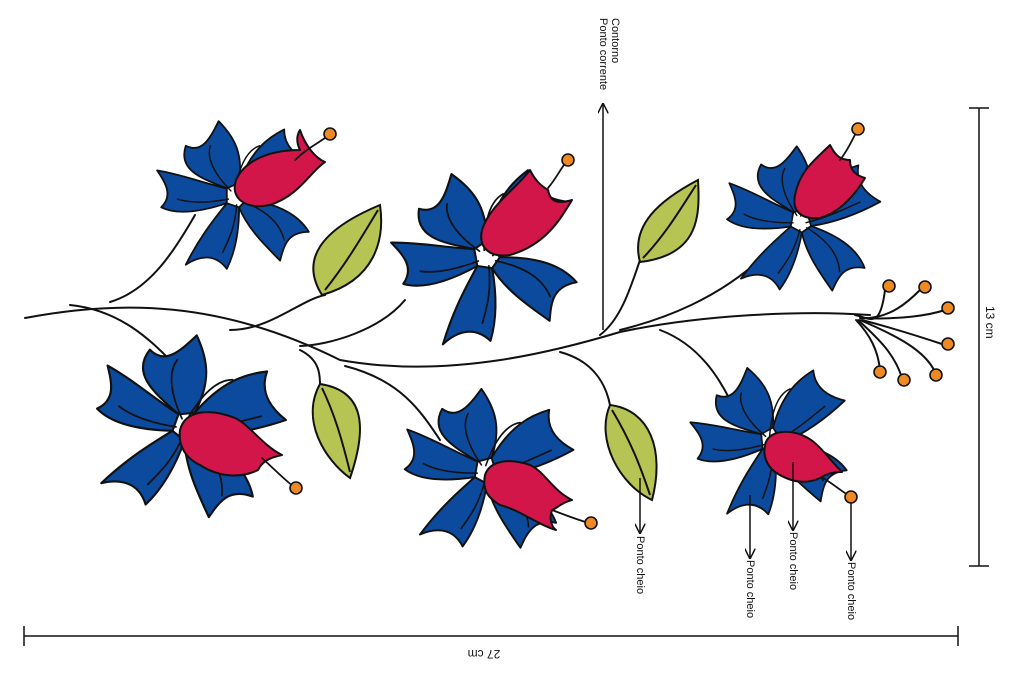  I want to click on label-ponto-cheio-1: Ponto cheio, so click(640, 565).